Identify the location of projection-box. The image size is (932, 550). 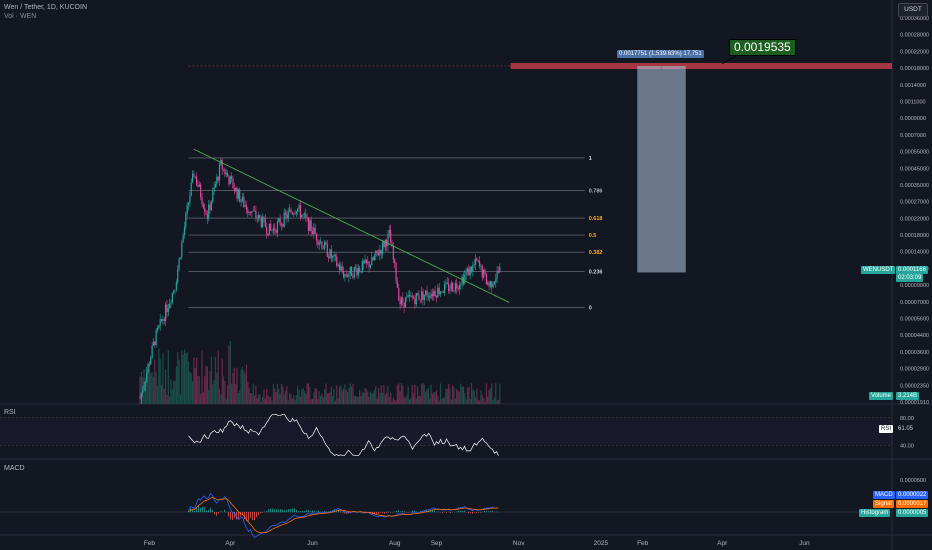
(694, 160).